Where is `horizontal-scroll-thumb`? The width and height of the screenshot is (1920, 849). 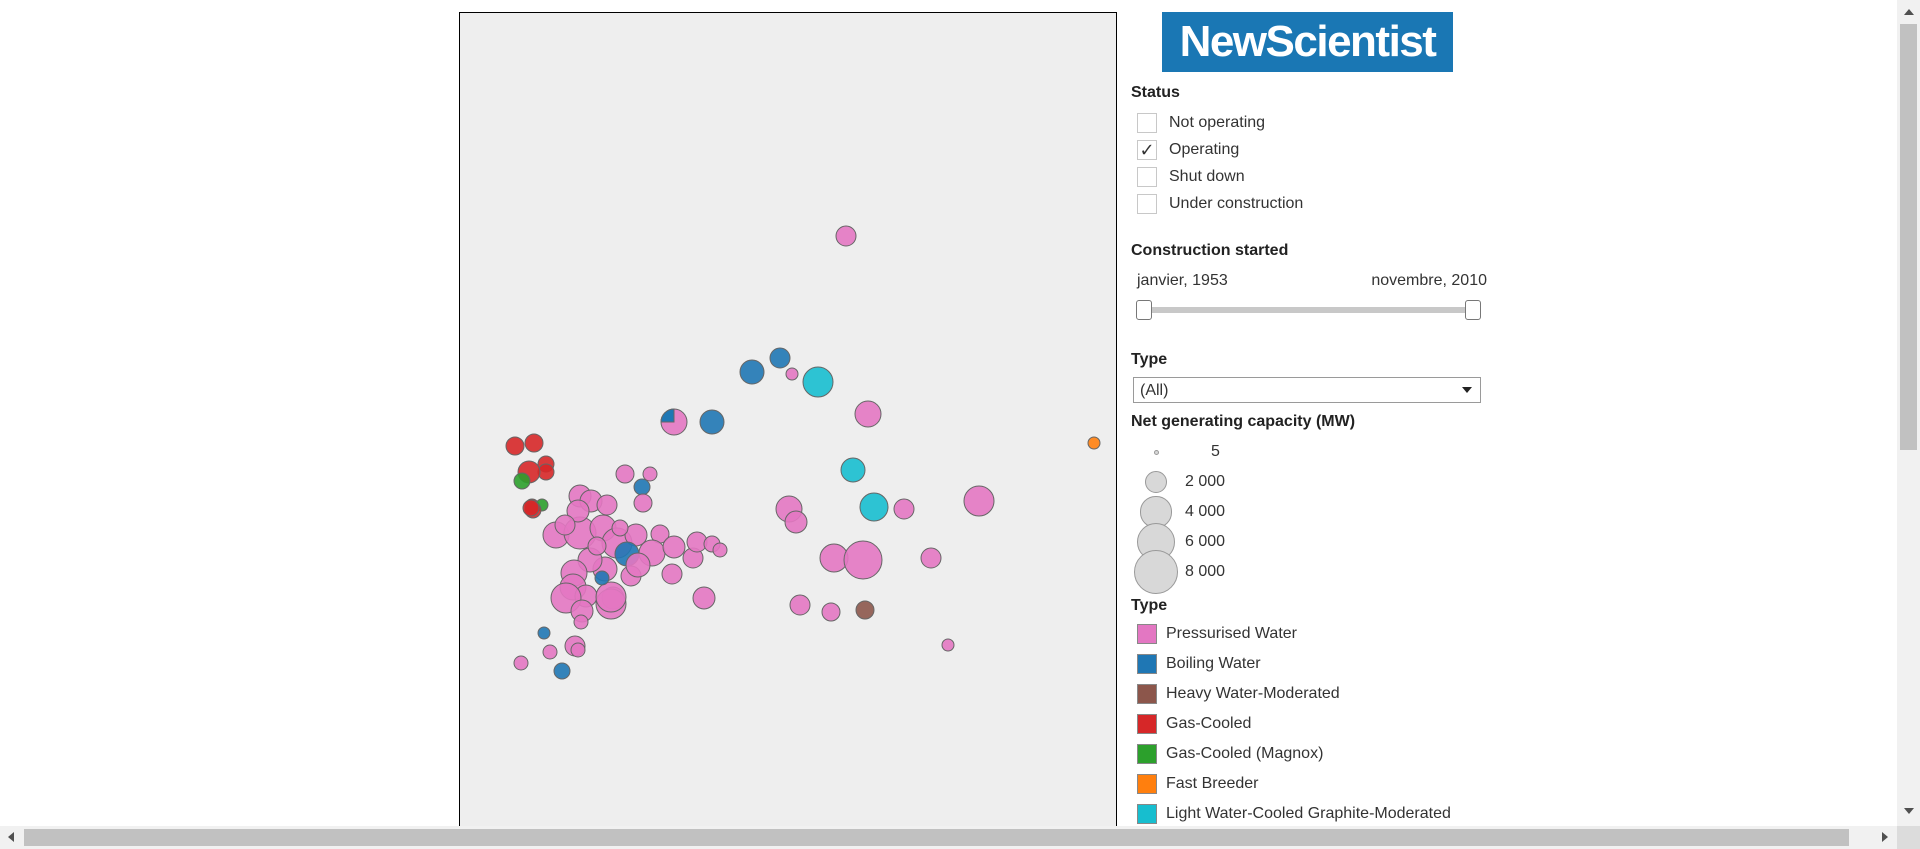 horizontal-scroll-thumb is located at coordinates (936, 837).